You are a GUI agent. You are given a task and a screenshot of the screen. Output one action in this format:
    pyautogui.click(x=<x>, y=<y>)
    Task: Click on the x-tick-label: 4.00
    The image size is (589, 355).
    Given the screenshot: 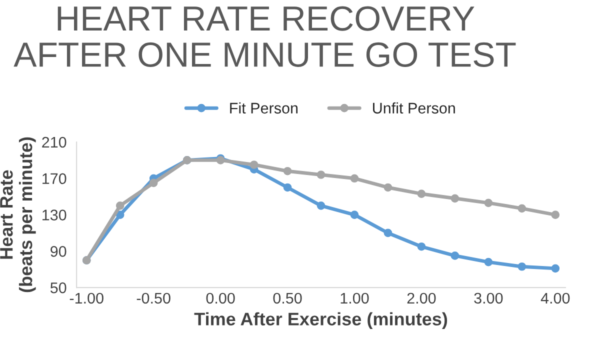 What is the action you would take?
    pyautogui.click(x=555, y=298)
    